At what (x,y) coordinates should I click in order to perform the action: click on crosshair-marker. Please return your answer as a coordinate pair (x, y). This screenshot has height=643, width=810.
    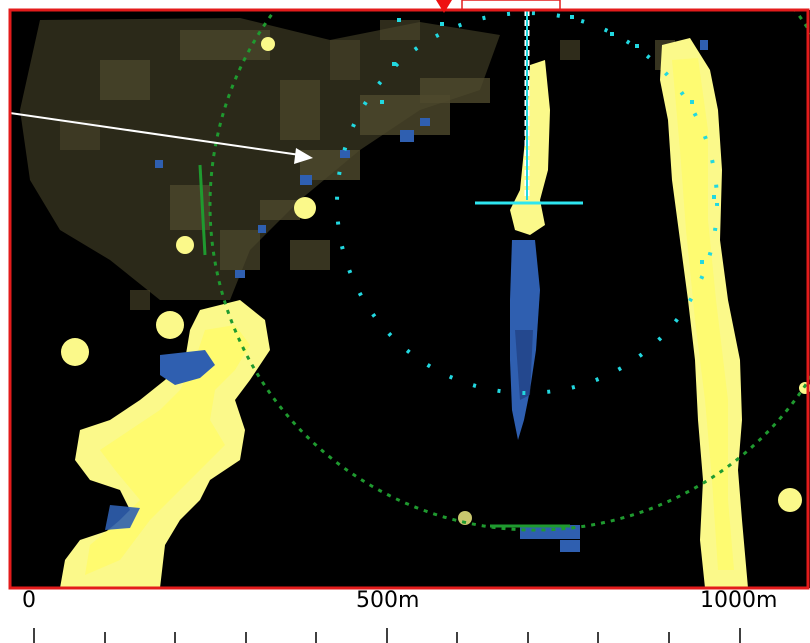
    Looking at the image, I should click on (529, 107).